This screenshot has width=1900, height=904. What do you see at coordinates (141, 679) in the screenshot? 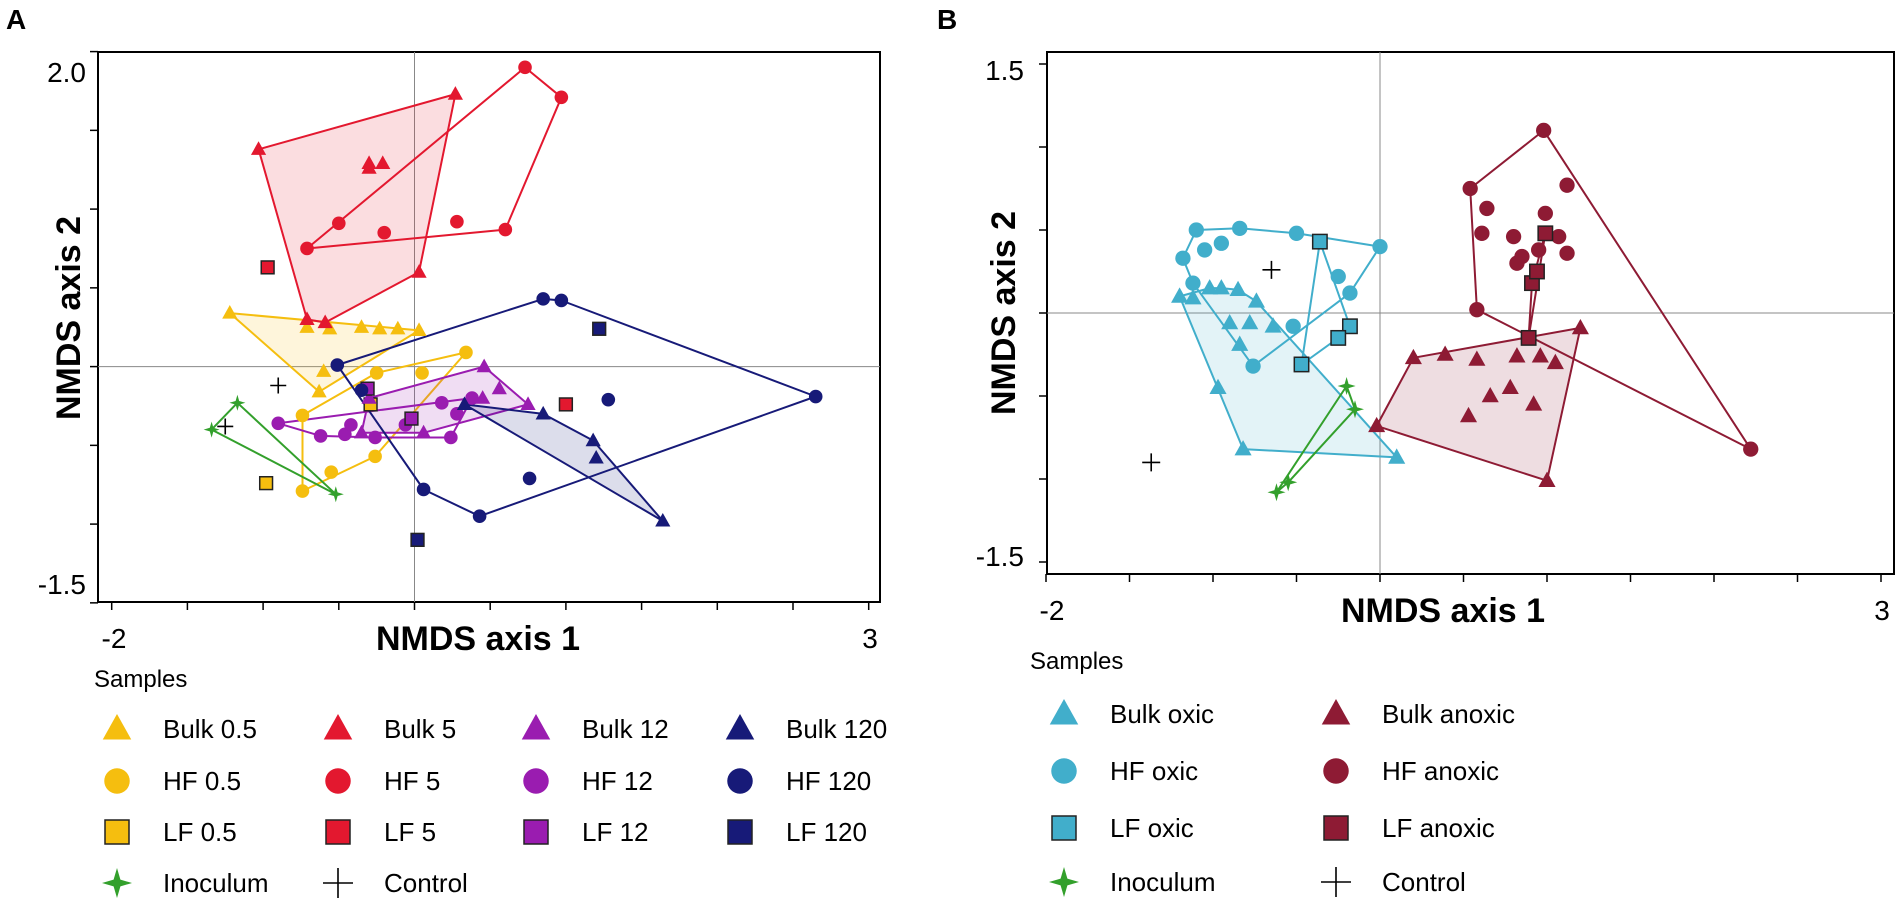
I see `panel-a-legend-title: Samples` at bounding box center [141, 679].